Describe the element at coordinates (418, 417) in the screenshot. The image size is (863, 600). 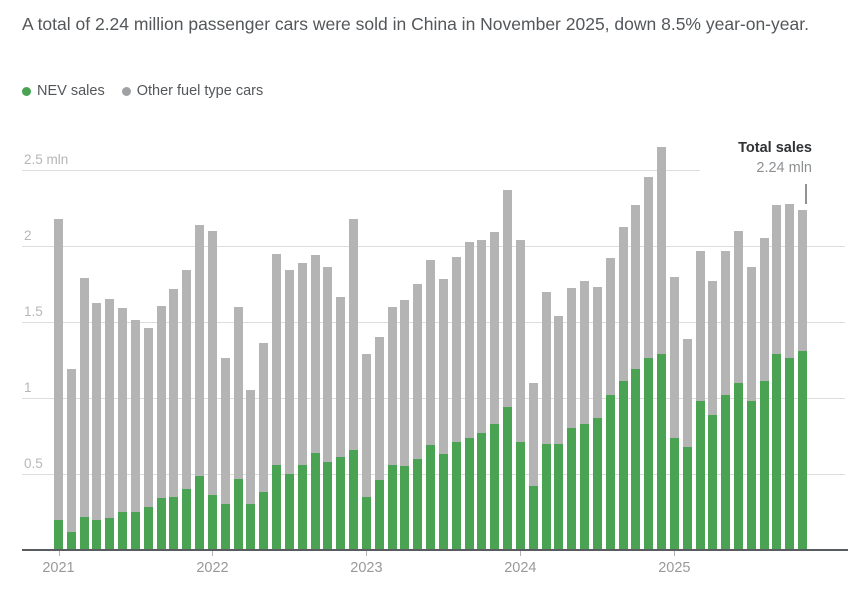
I see `bar-may-2023` at that location.